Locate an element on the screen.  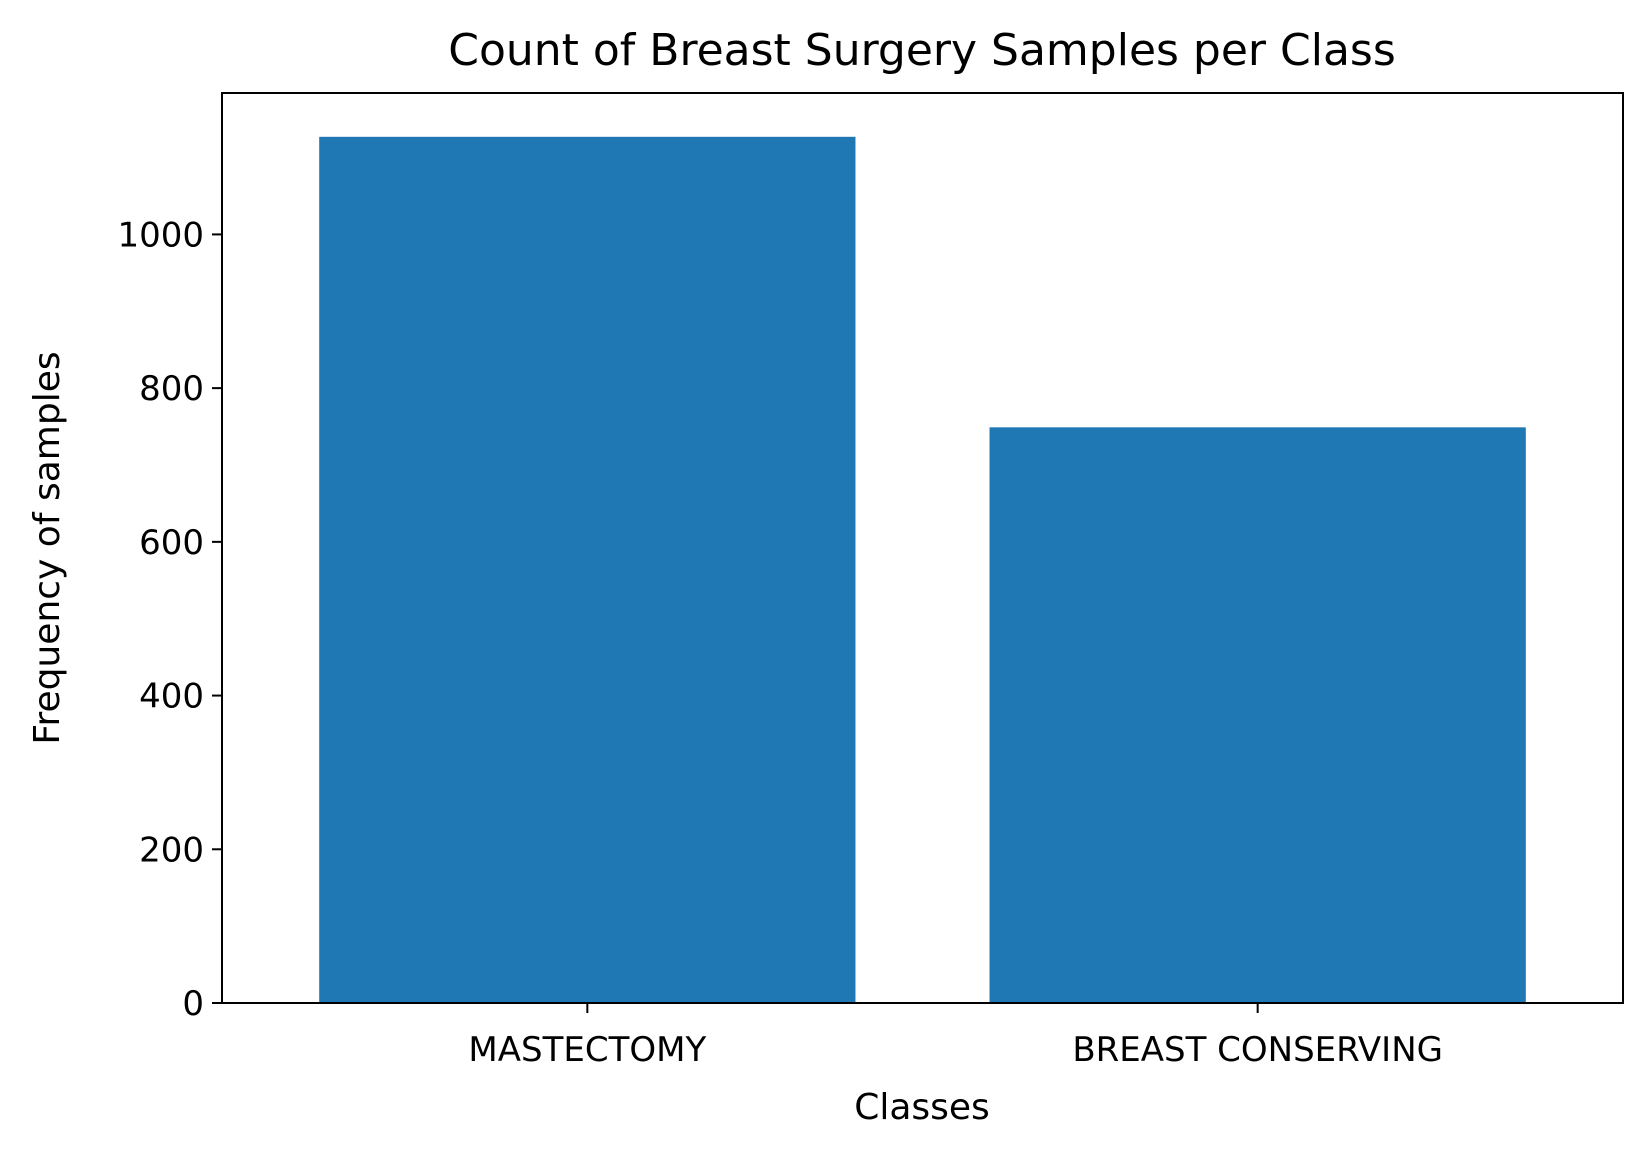
y-tick-label: 1000 is located at coordinates (160, 235).